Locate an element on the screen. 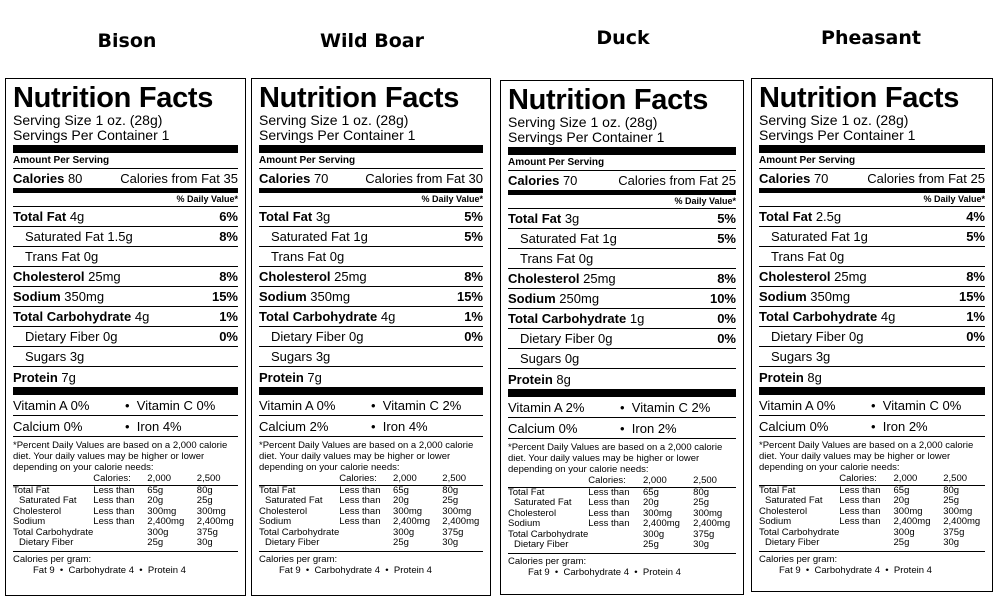  protein-label: Protein is located at coordinates (781, 377).